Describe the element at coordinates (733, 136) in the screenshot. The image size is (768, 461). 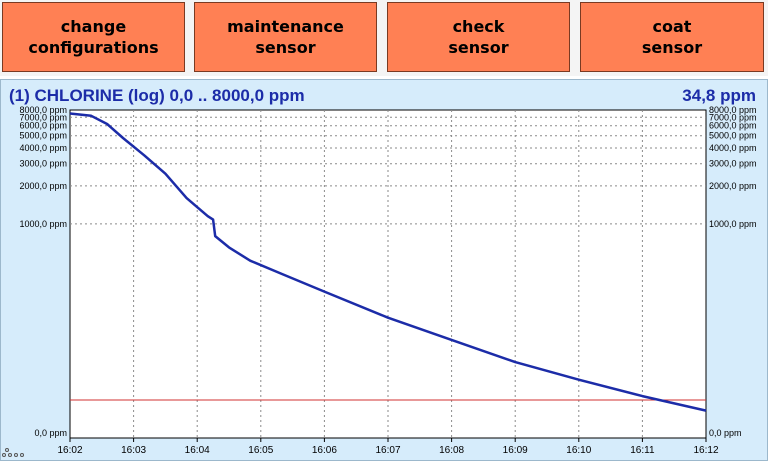
I see `y-tick-label-right: 5000,0 ppm` at that location.